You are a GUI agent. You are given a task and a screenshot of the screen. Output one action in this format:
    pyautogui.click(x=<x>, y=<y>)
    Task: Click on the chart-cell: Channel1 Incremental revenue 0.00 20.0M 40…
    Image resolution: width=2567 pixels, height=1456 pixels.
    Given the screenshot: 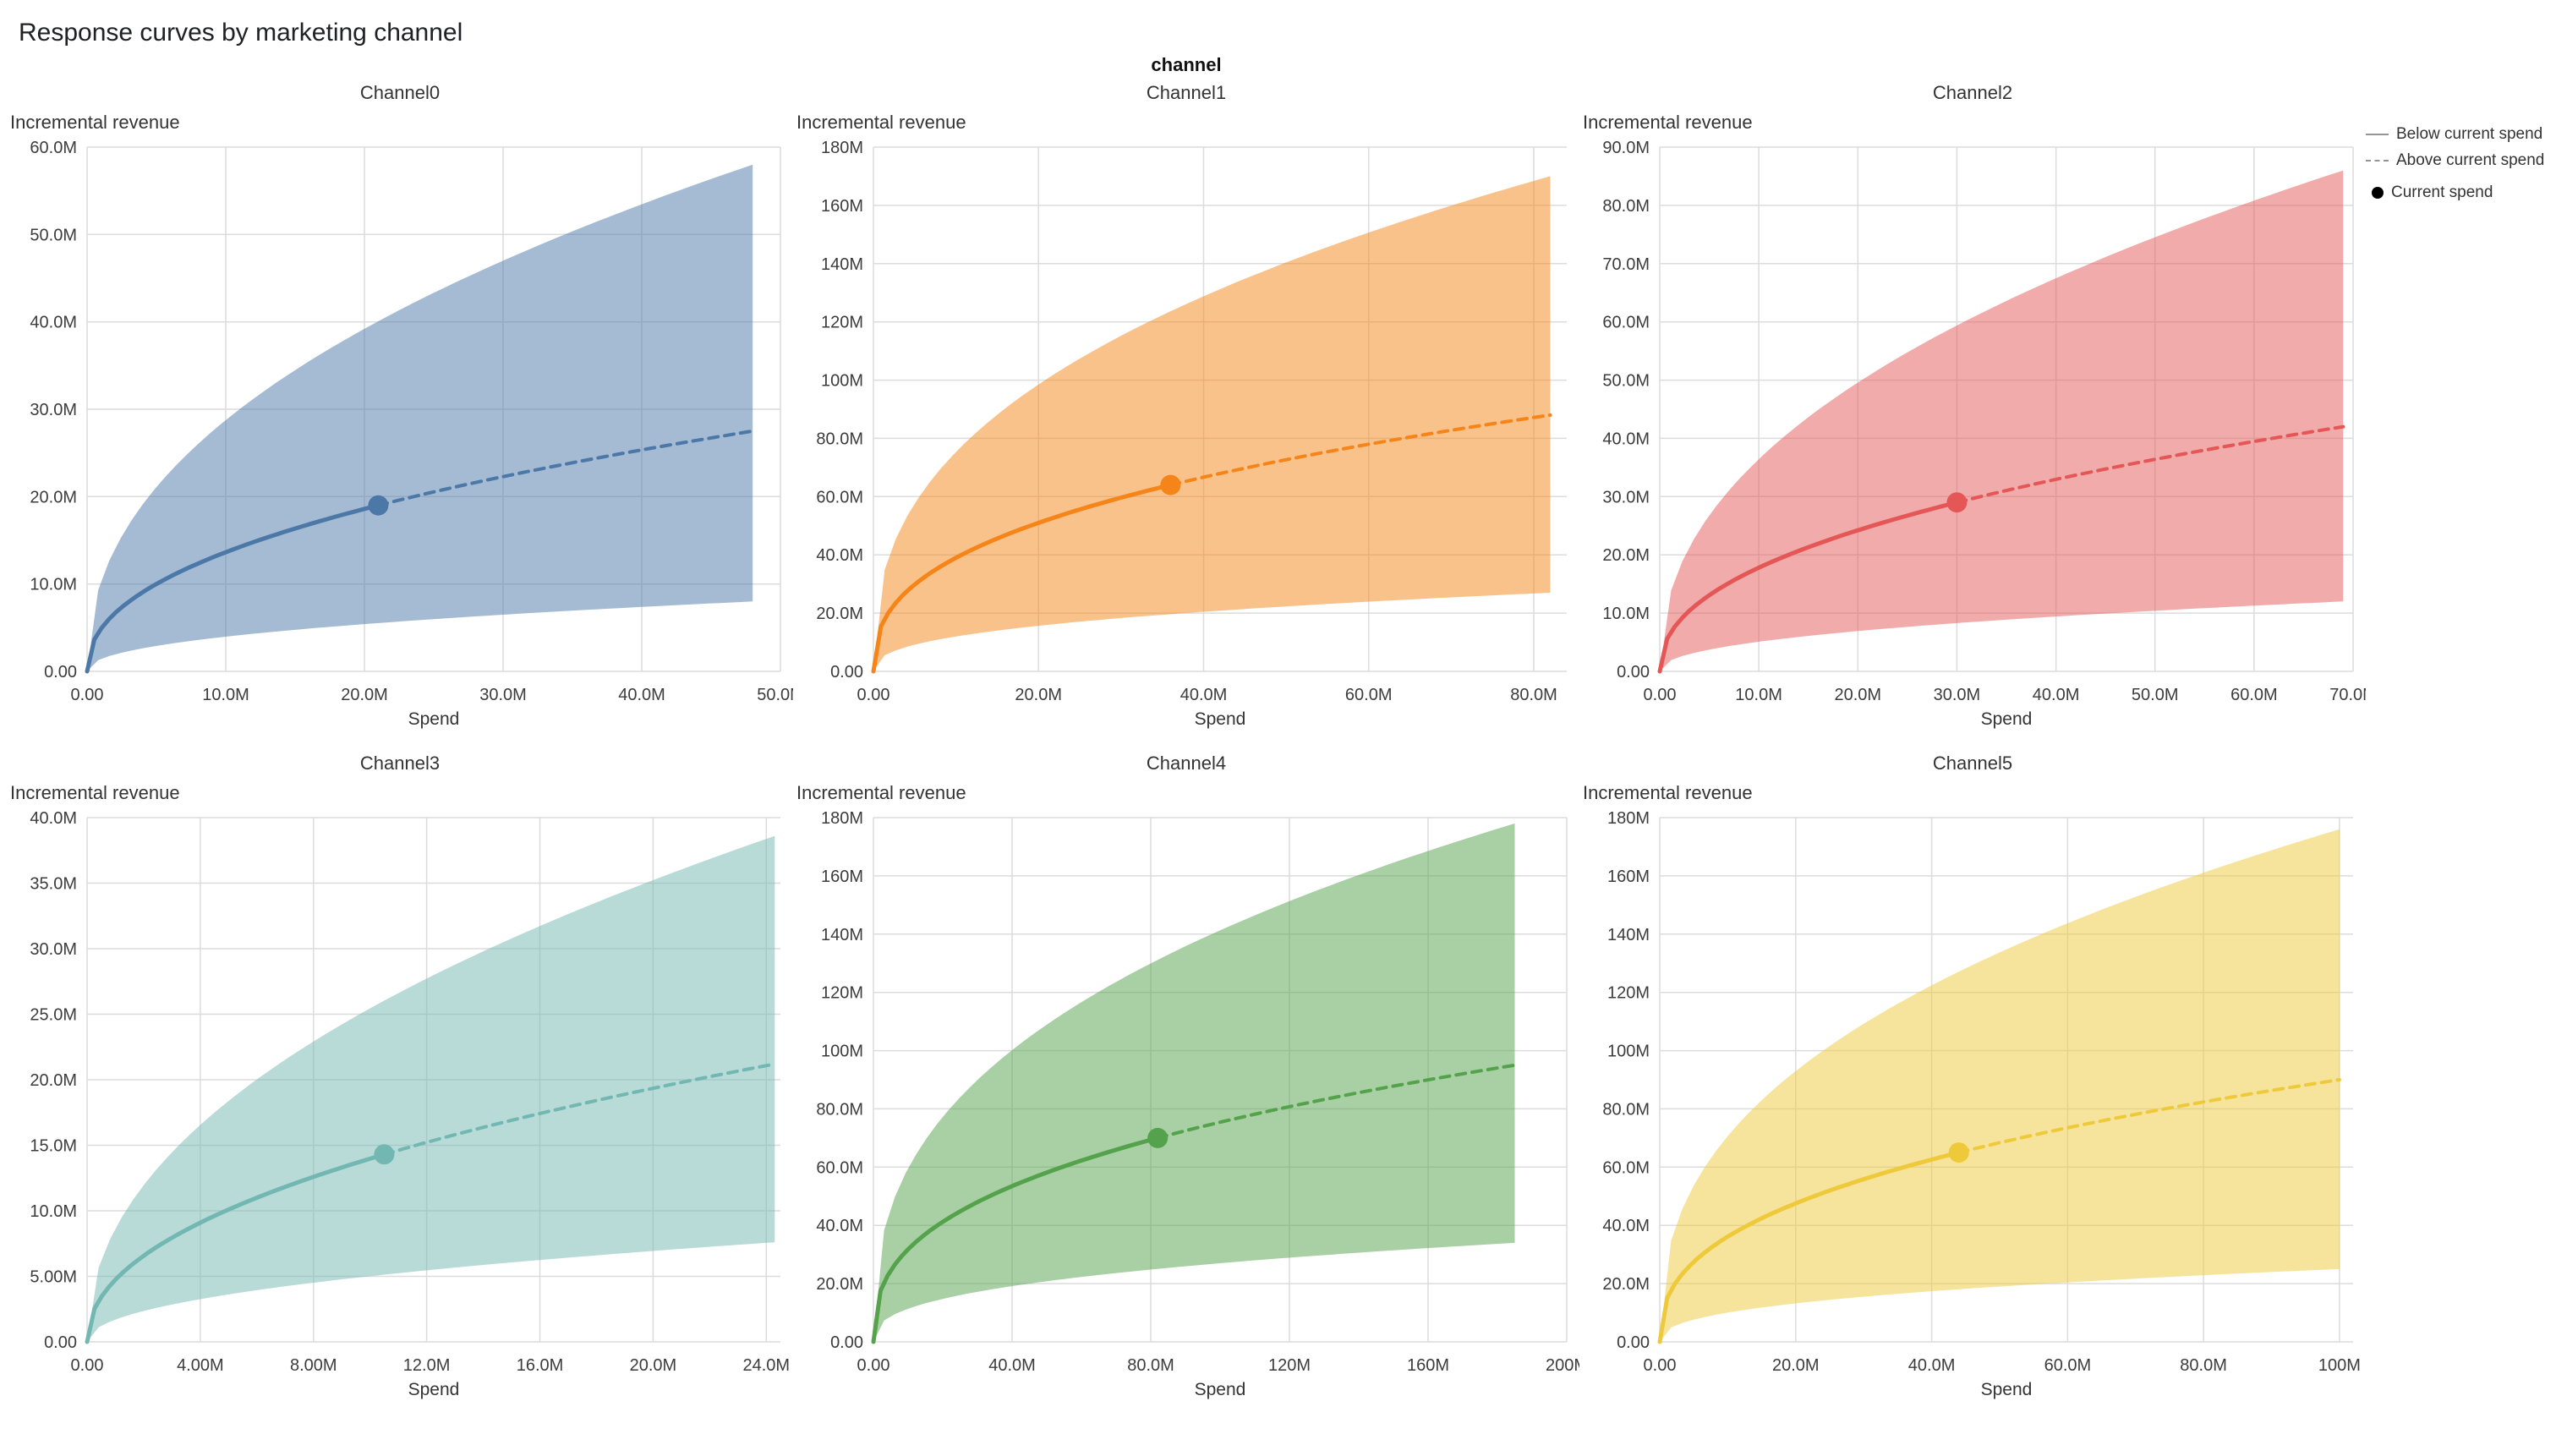 What is the action you would take?
    pyautogui.click(x=1186, y=406)
    